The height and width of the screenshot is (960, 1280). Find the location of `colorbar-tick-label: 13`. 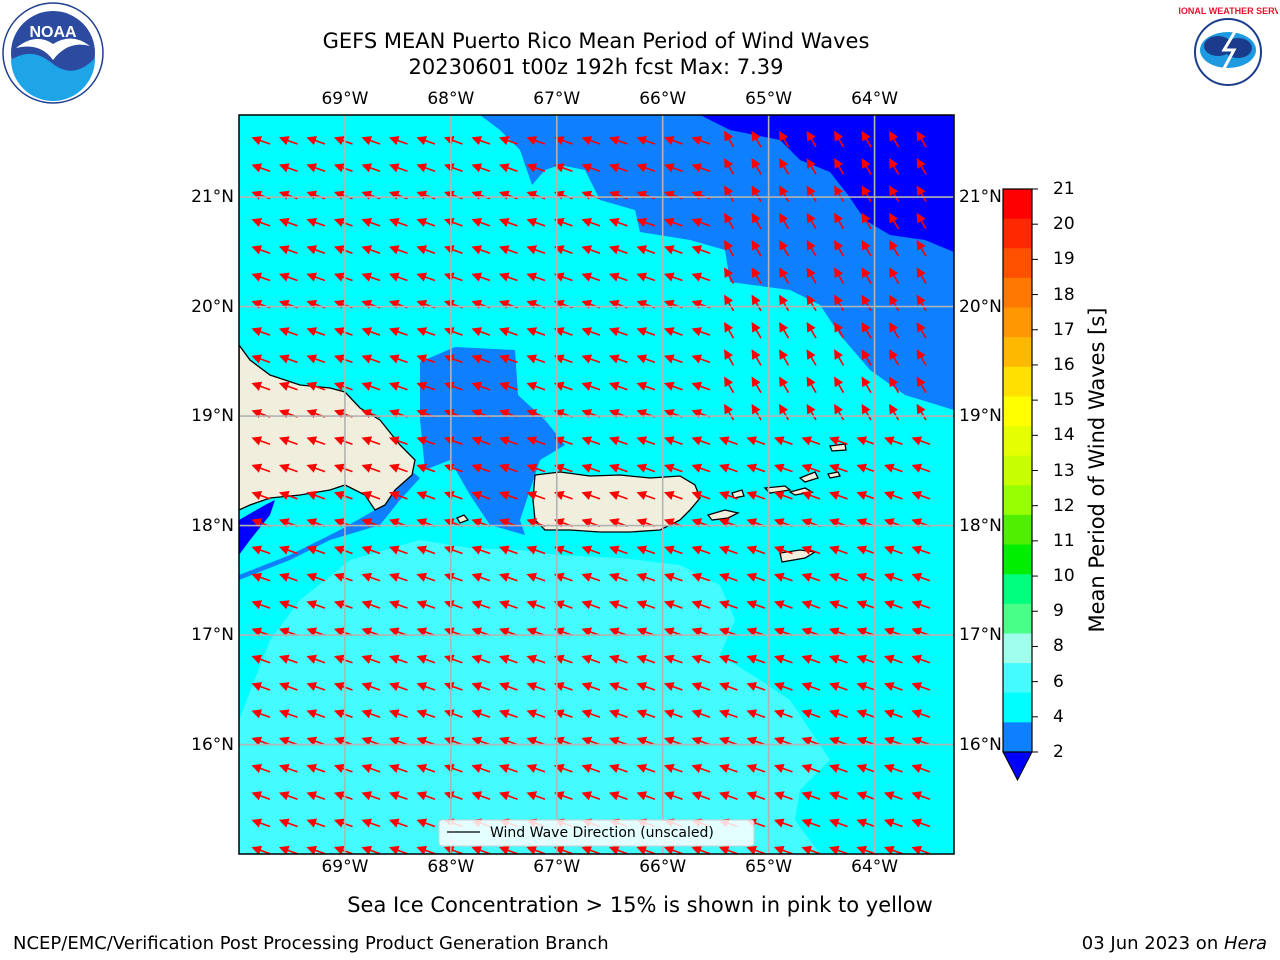

colorbar-tick-label: 13 is located at coordinates (1064, 470).